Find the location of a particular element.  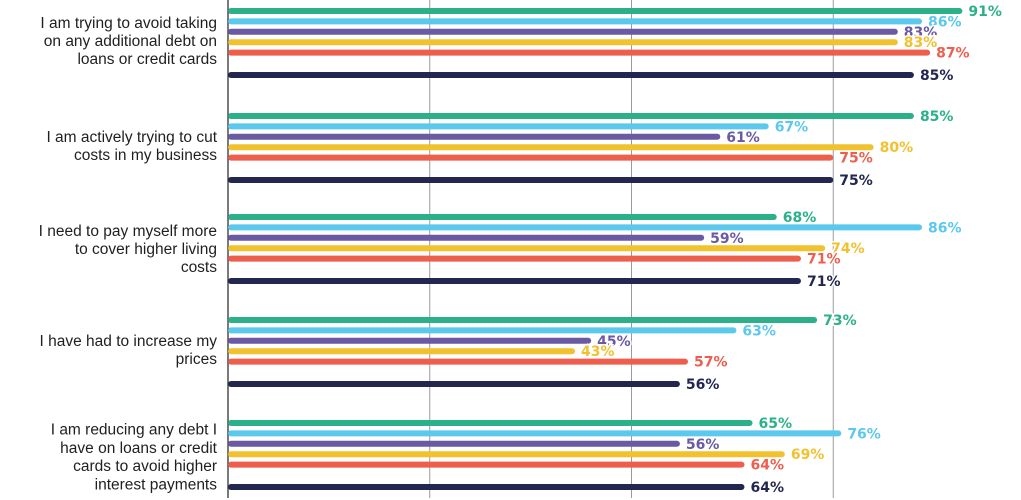

bar-g1-s5 is located at coordinates (579, 52).